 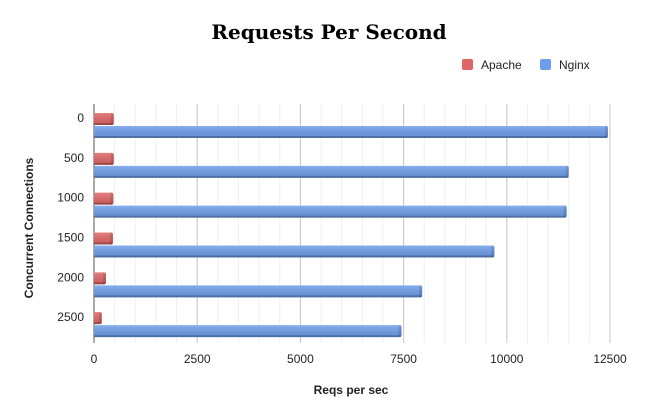 What do you see at coordinates (545, 64) in the screenshot?
I see `legend-swatch-nginx` at bounding box center [545, 64].